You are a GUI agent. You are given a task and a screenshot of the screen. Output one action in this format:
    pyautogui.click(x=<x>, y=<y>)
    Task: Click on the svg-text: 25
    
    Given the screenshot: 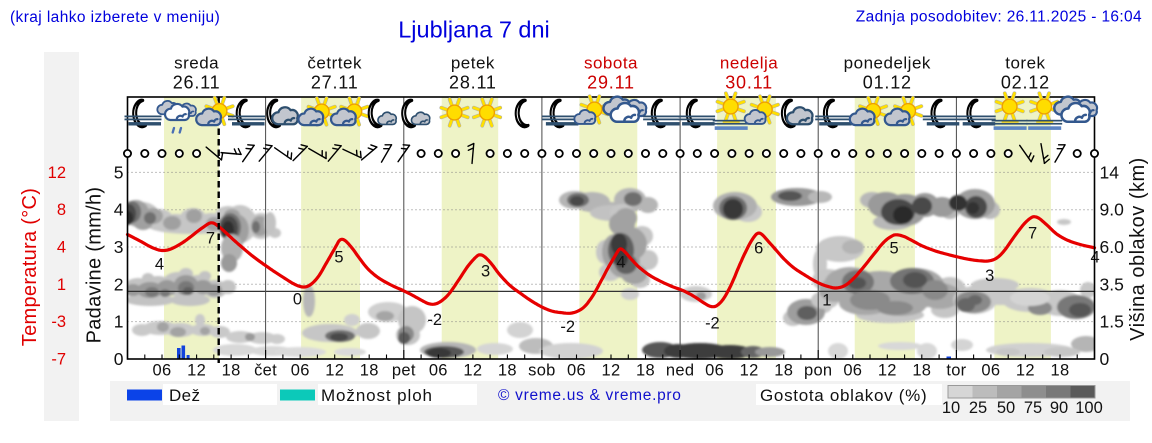 What is the action you would take?
    pyautogui.click(x=978, y=408)
    